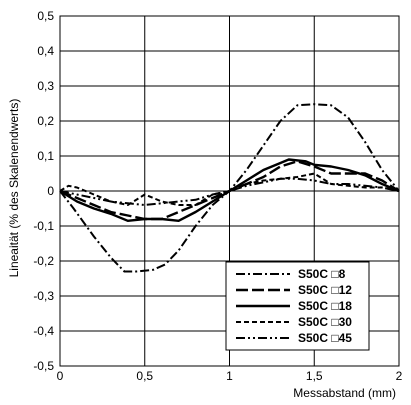  I want to click on legend-label-1: S50C □8, so click(322, 274).